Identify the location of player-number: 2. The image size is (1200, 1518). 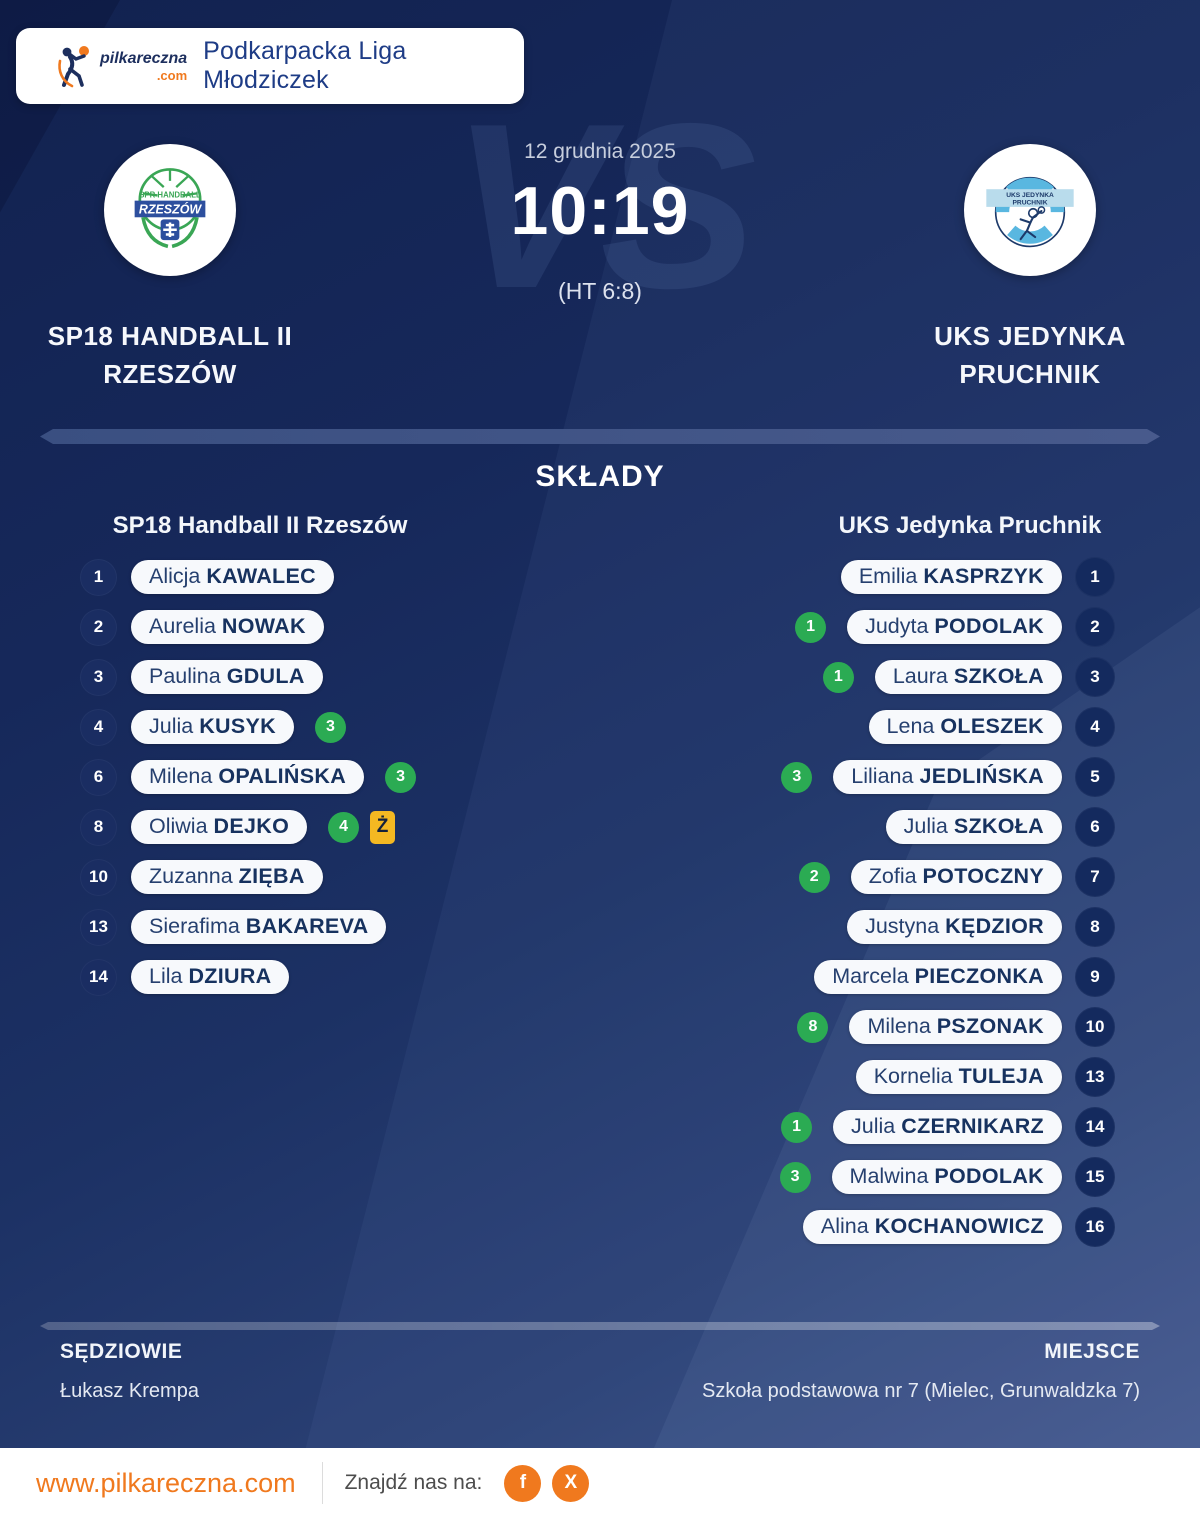
(1095, 627).